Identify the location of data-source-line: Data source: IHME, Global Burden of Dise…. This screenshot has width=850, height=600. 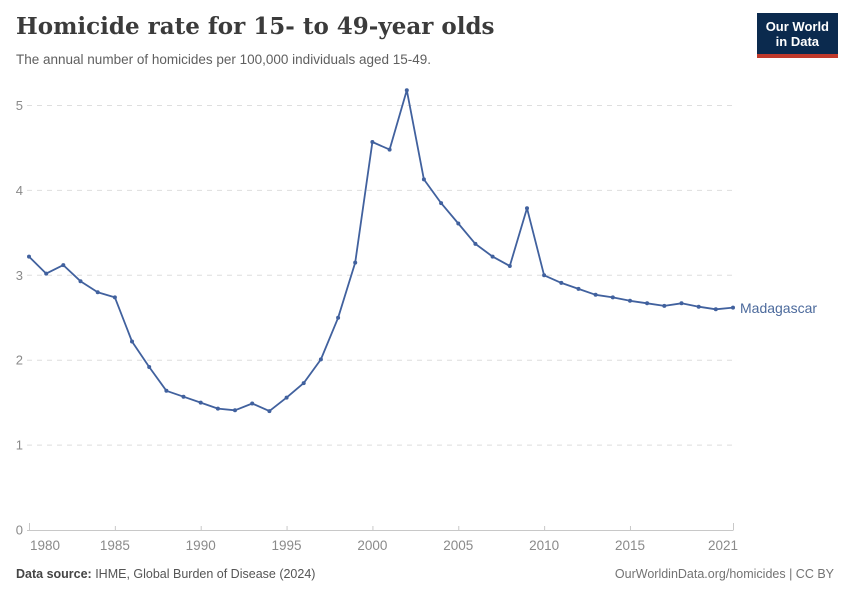
(165, 574).